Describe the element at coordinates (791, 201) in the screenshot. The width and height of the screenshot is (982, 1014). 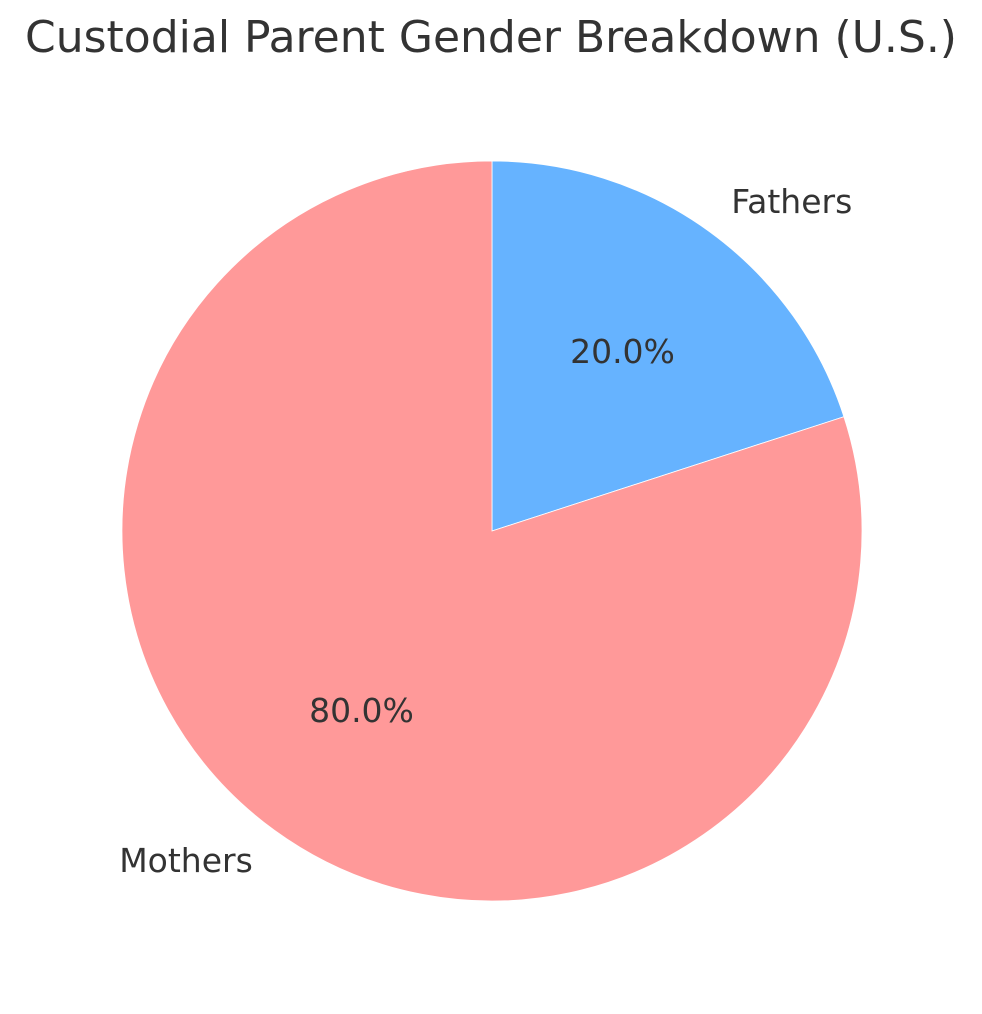
I see `slice-label-fathers: Fathers` at that location.